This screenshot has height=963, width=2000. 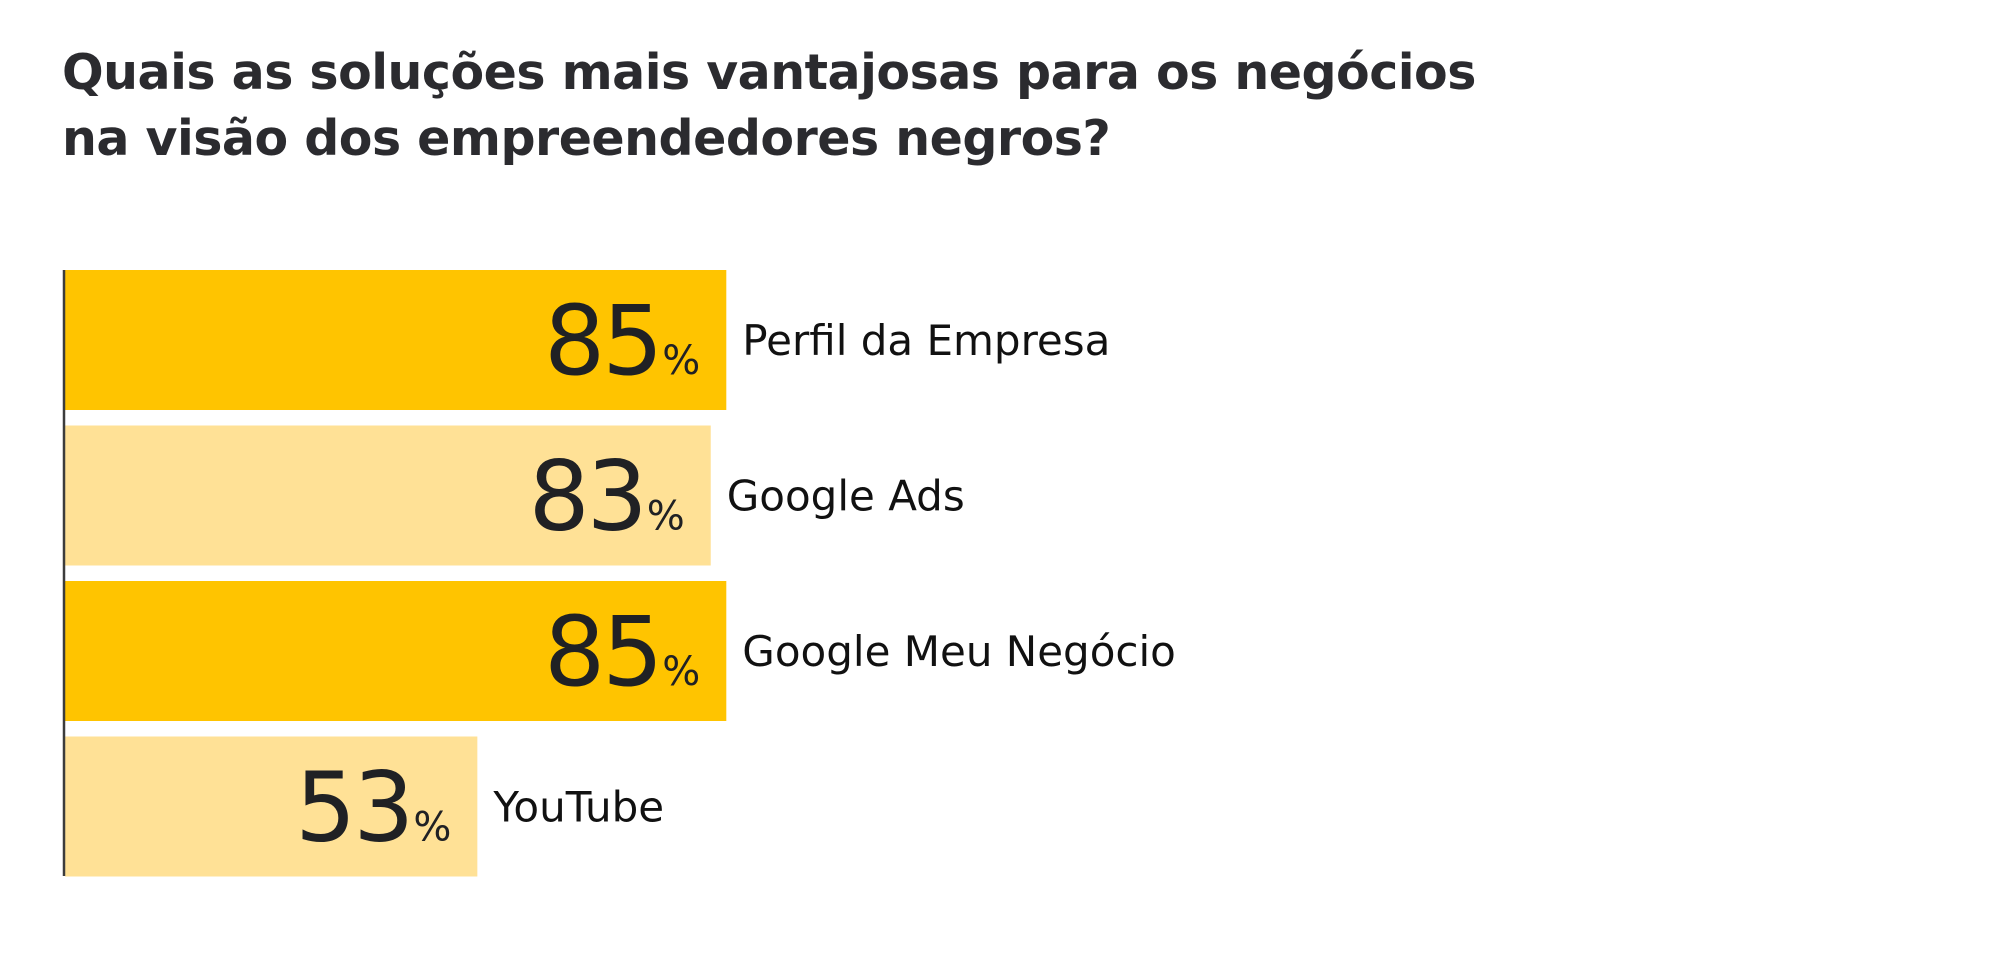 What do you see at coordinates (388, 495) in the screenshot?
I see `bar-google-ads` at bounding box center [388, 495].